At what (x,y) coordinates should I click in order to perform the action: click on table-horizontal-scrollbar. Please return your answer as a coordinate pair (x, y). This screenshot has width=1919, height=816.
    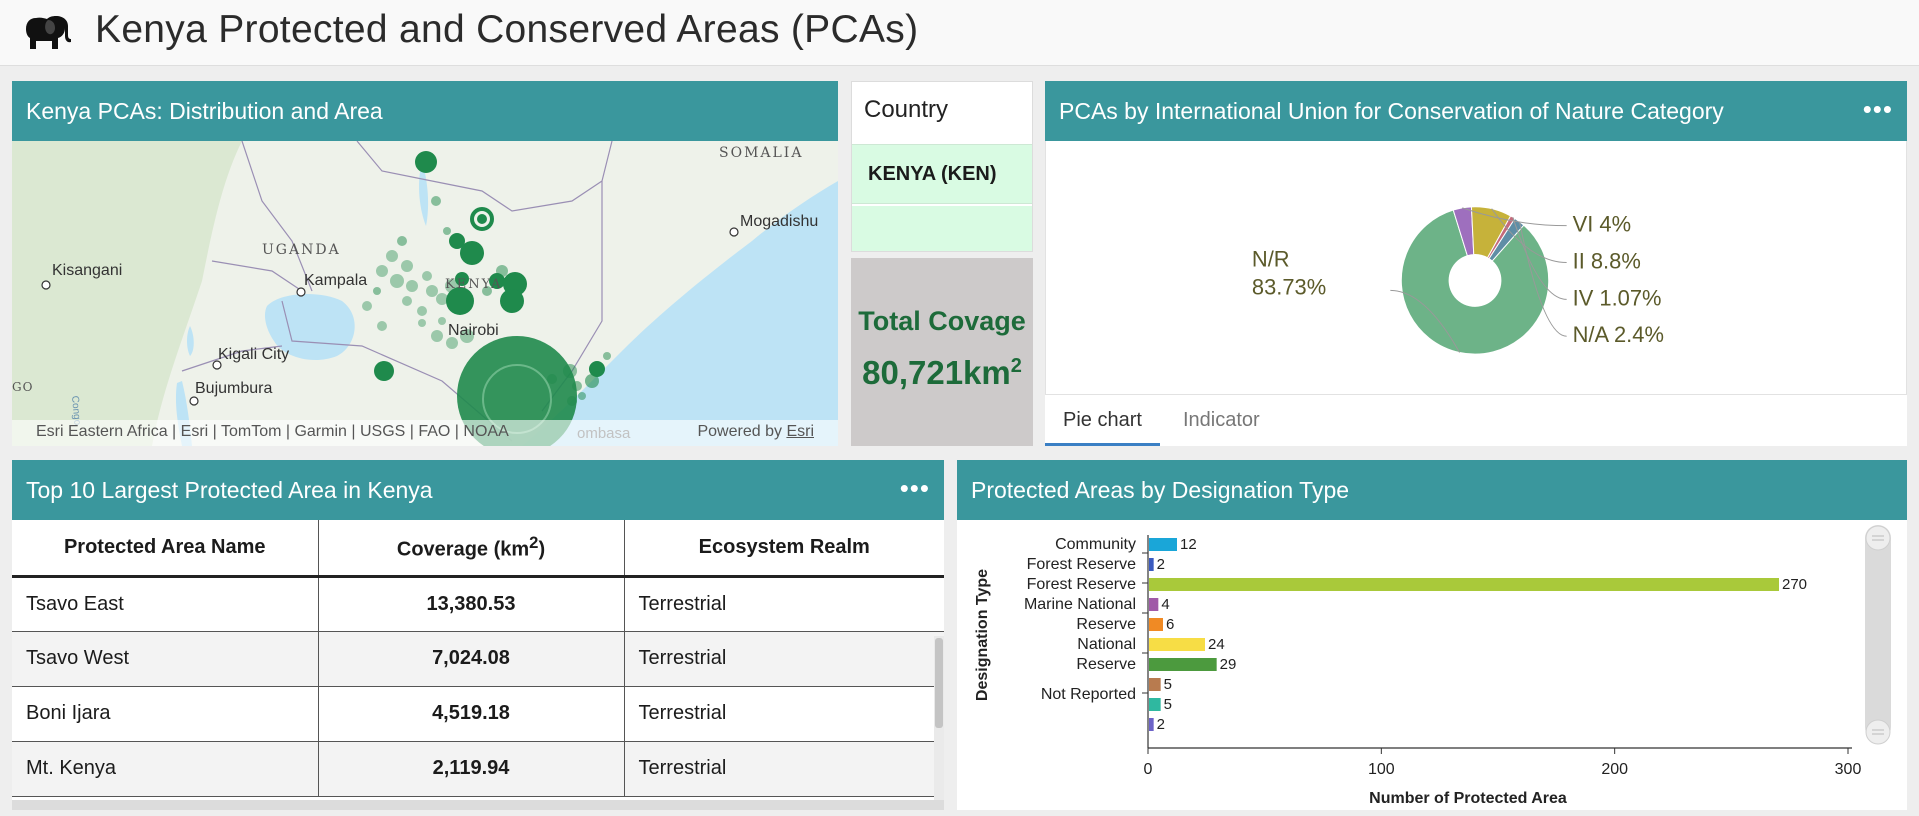
    Looking at the image, I should click on (478, 805).